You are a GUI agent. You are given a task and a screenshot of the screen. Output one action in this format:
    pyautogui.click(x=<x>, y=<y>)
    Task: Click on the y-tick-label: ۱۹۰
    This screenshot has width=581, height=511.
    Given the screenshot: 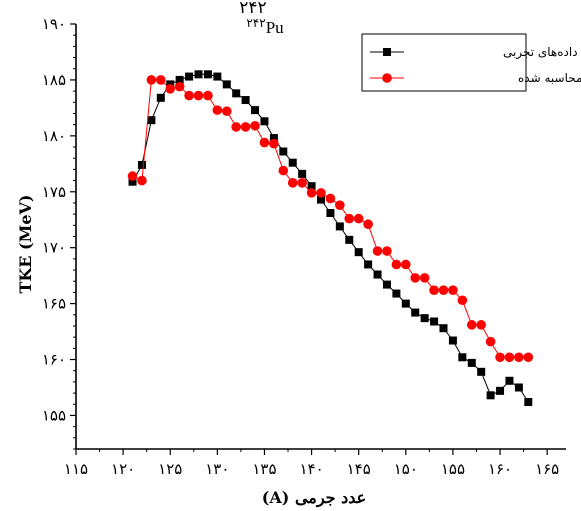 What is the action you would take?
    pyautogui.click(x=54, y=24)
    